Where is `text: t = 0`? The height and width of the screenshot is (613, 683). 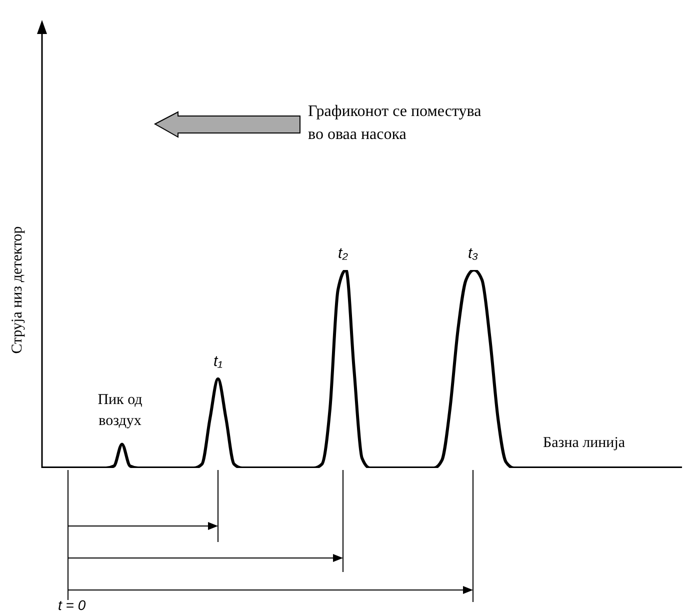 text: t = 0 is located at coordinates (72, 605).